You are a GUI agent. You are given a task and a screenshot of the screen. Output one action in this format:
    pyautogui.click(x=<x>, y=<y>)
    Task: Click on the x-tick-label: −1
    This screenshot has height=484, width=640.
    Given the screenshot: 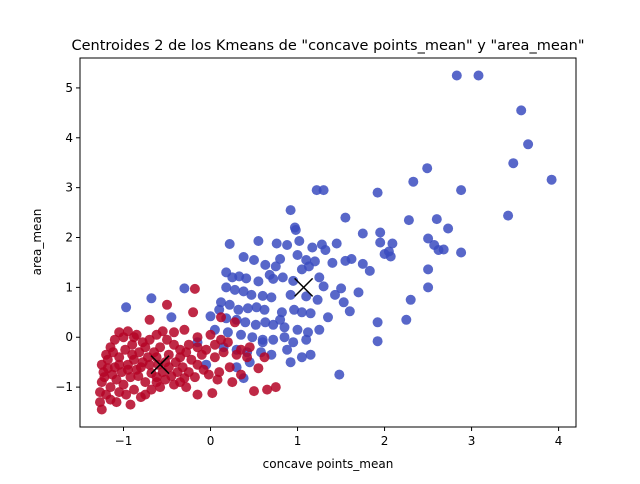 What is the action you would take?
    pyautogui.click(x=124, y=441)
    